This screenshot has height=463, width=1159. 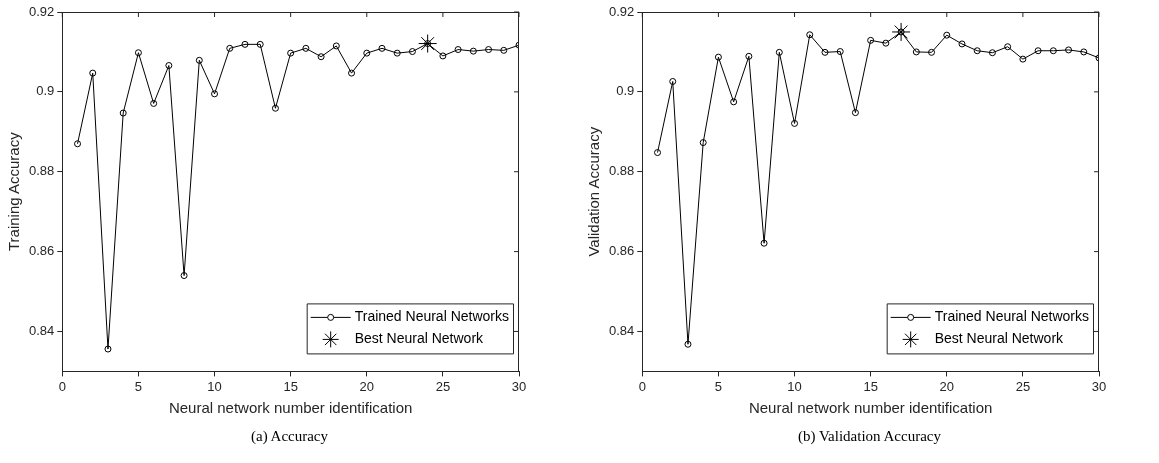 I want to click on y-axis-title: Training Accuracy, so click(x=14, y=191).